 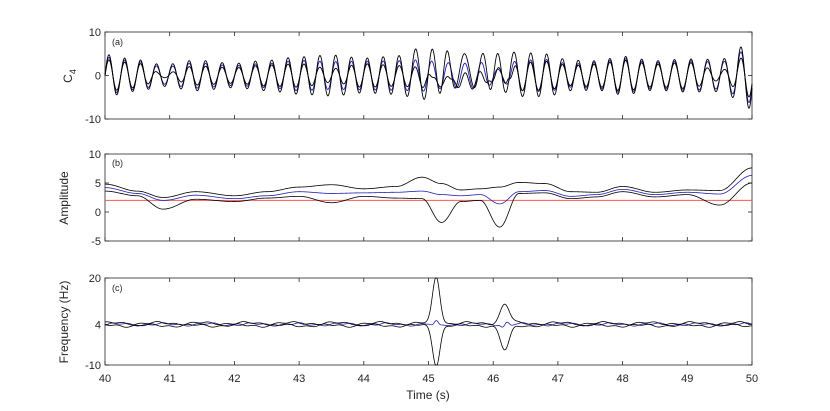 What do you see at coordinates (493, 379) in the screenshot?
I see `xtick-label: 46` at bounding box center [493, 379].